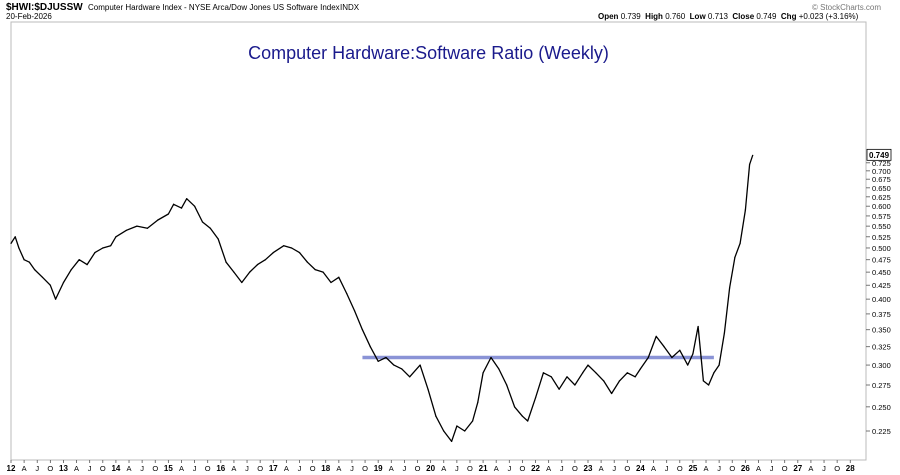 The width and height of the screenshot is (900, 475). What do you see at coordinates (717, 16) in the screenshot?
I see `low-value: 0.713` at bounding box center [717, 16].